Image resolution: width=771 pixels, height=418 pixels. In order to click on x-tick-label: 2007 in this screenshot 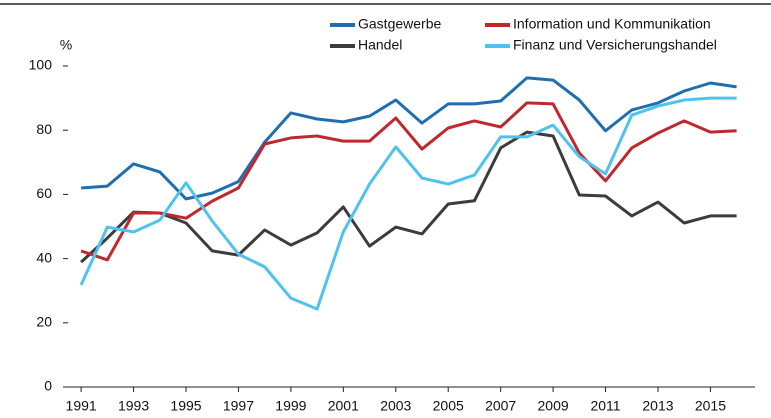, I will do `click(500, 406)`.